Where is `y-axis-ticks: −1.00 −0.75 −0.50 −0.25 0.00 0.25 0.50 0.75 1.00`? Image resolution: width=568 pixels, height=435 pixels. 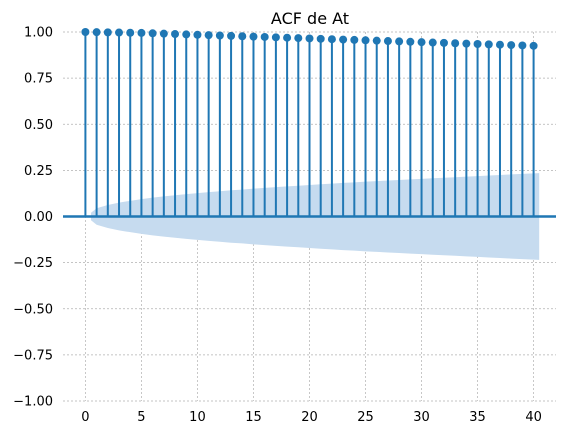 y-axis-ticks: −1.00 −0.75 −0.50 −0.25 0.00 0.25 0.50 0.75 1.00 is located at coordinates (33, 218).